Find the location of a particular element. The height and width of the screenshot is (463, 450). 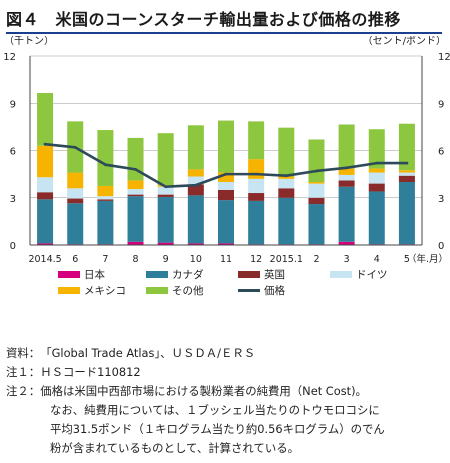

x-tick-label: 2015.1 is located at coordinates (286, 259).